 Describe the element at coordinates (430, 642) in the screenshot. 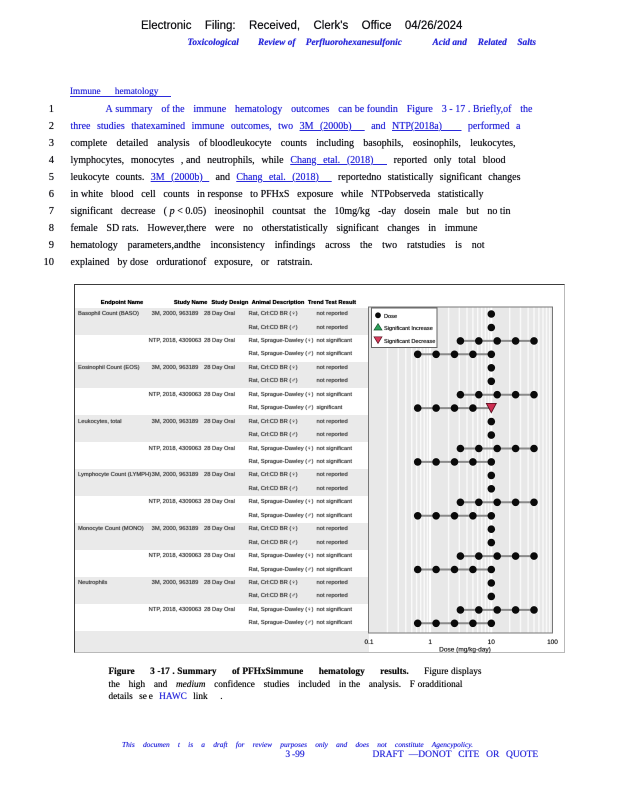

I see `svg-text: 1` at that location.